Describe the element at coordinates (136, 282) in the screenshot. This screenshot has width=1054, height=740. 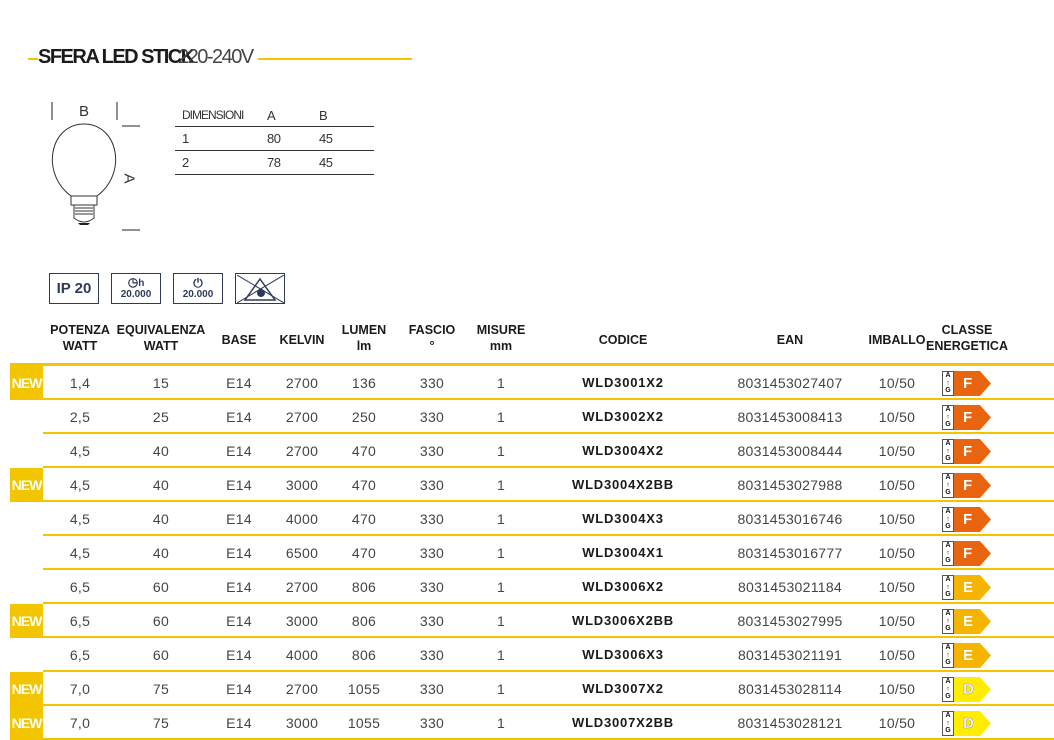
I see `clock-icon: ◷h` at that location.